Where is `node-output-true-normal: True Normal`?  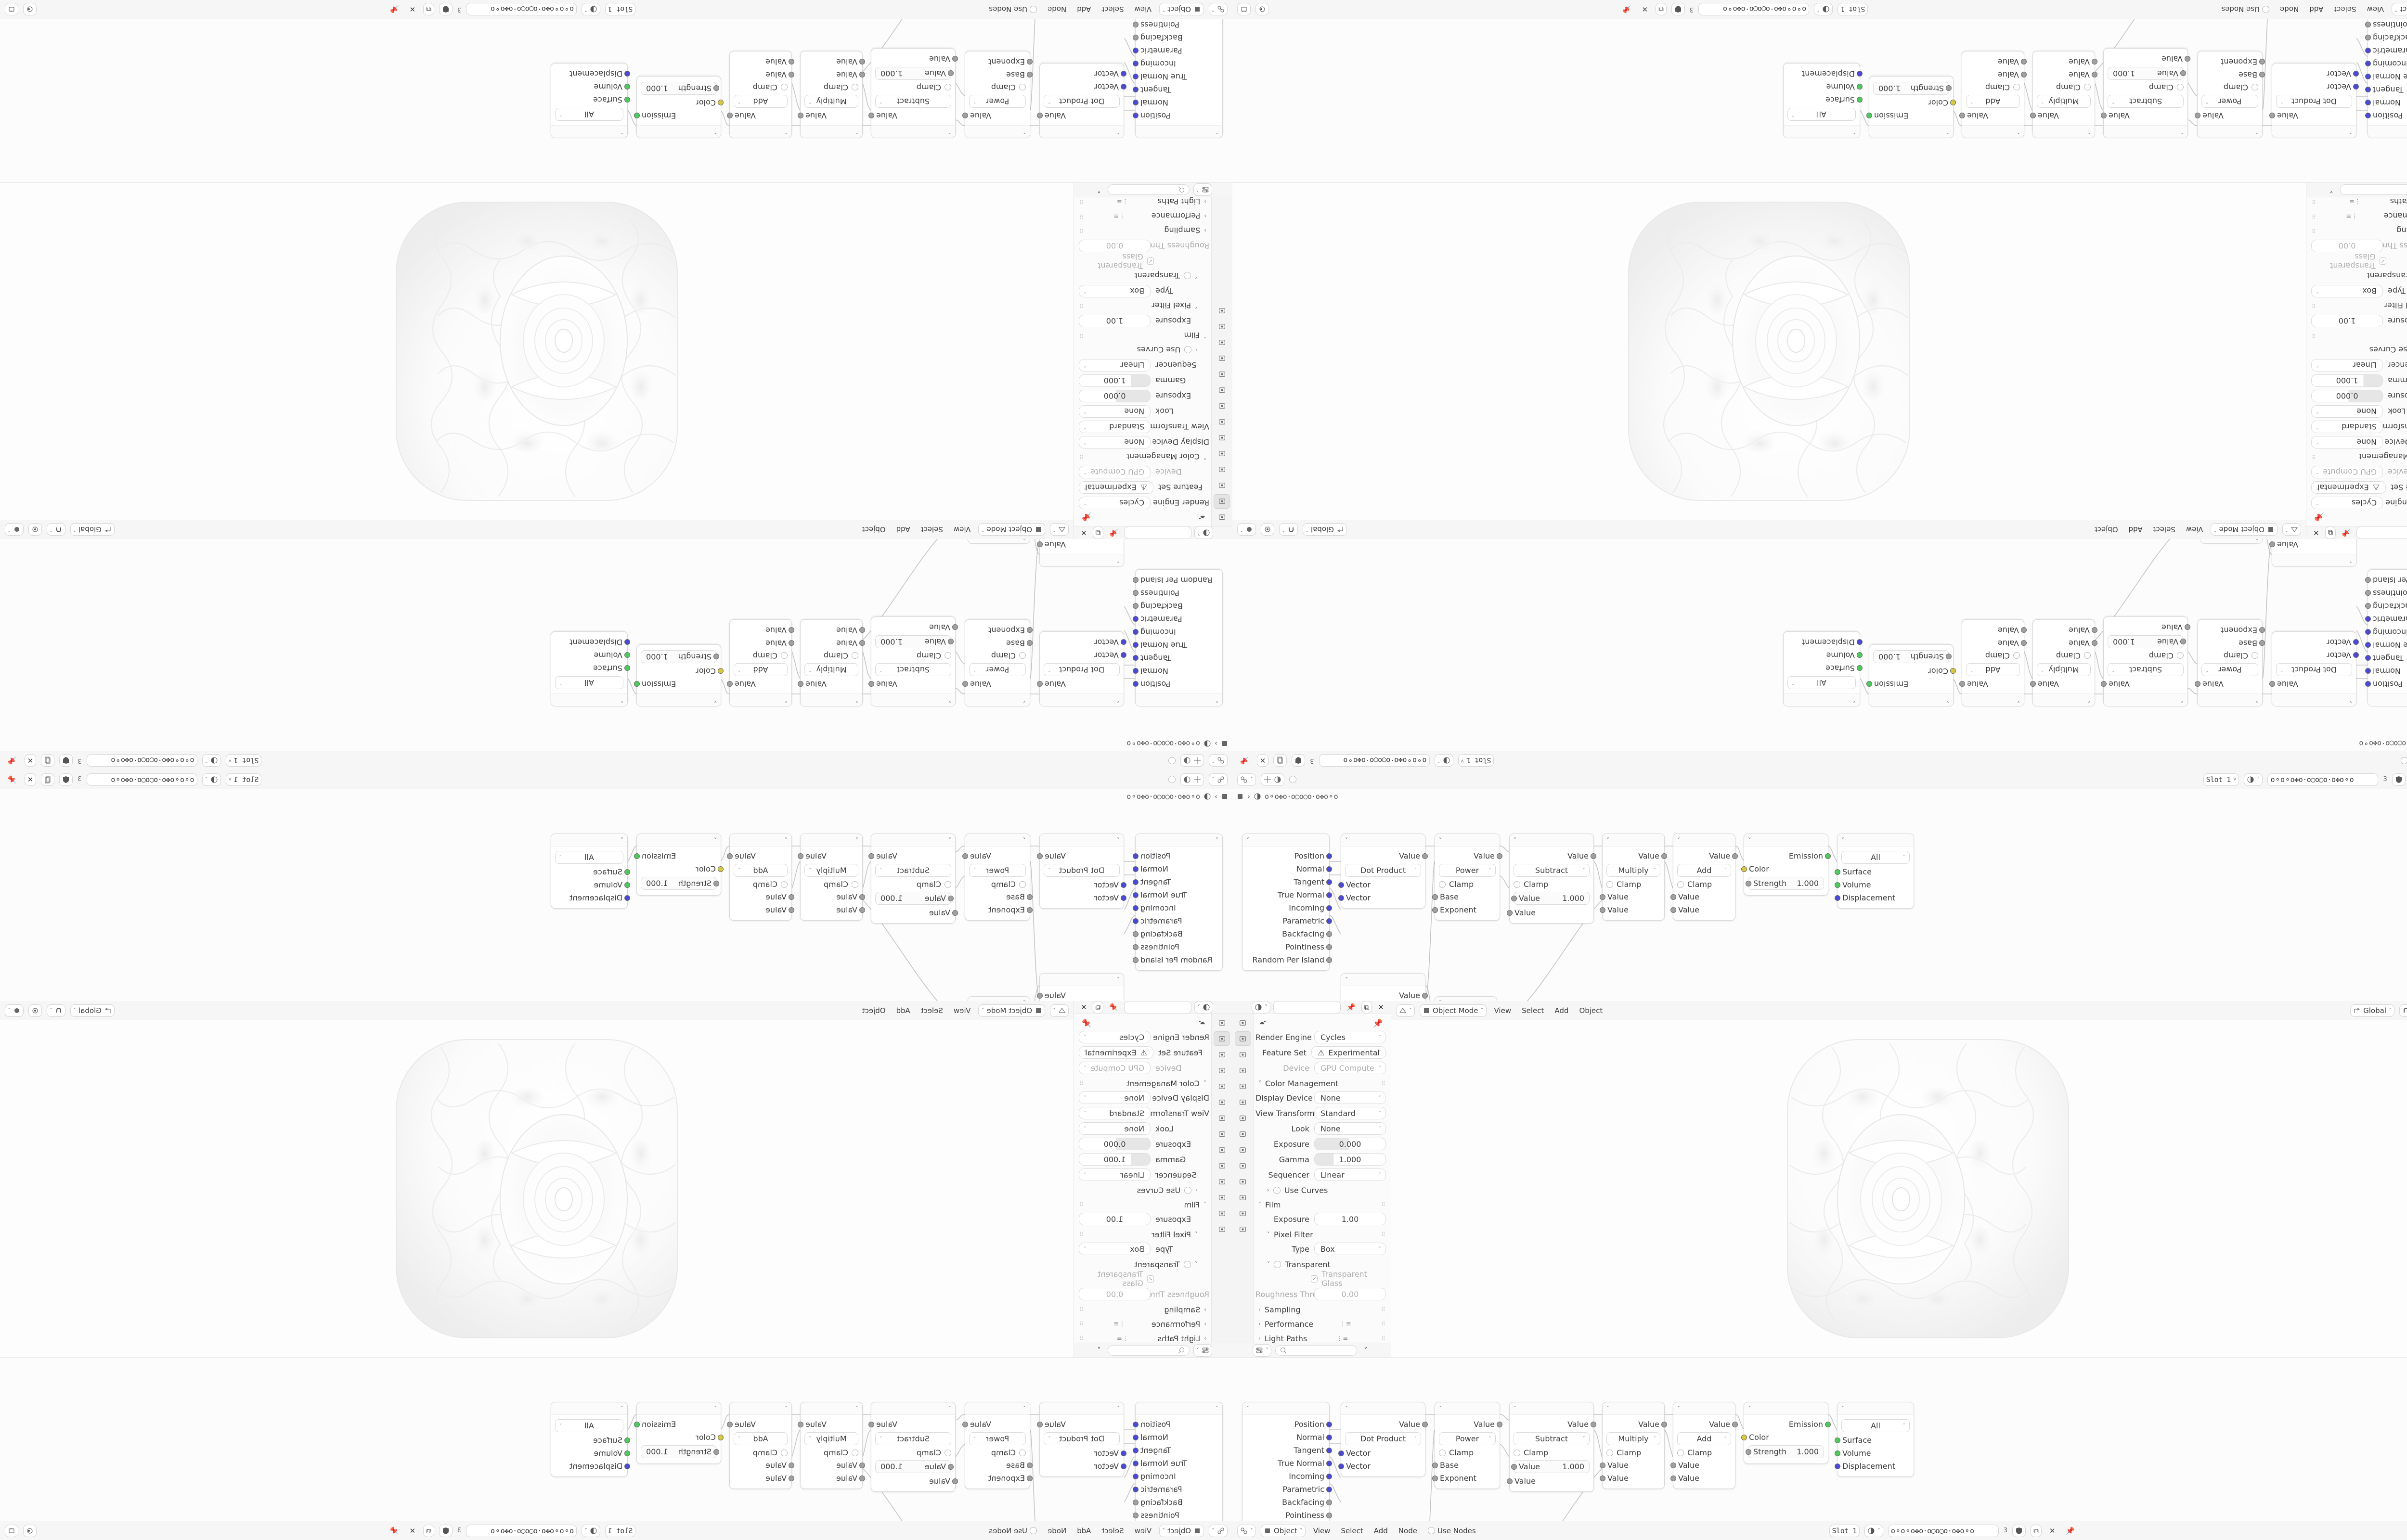 node-output-true-normal: True Normal is located at coordinates (1287, 1463).